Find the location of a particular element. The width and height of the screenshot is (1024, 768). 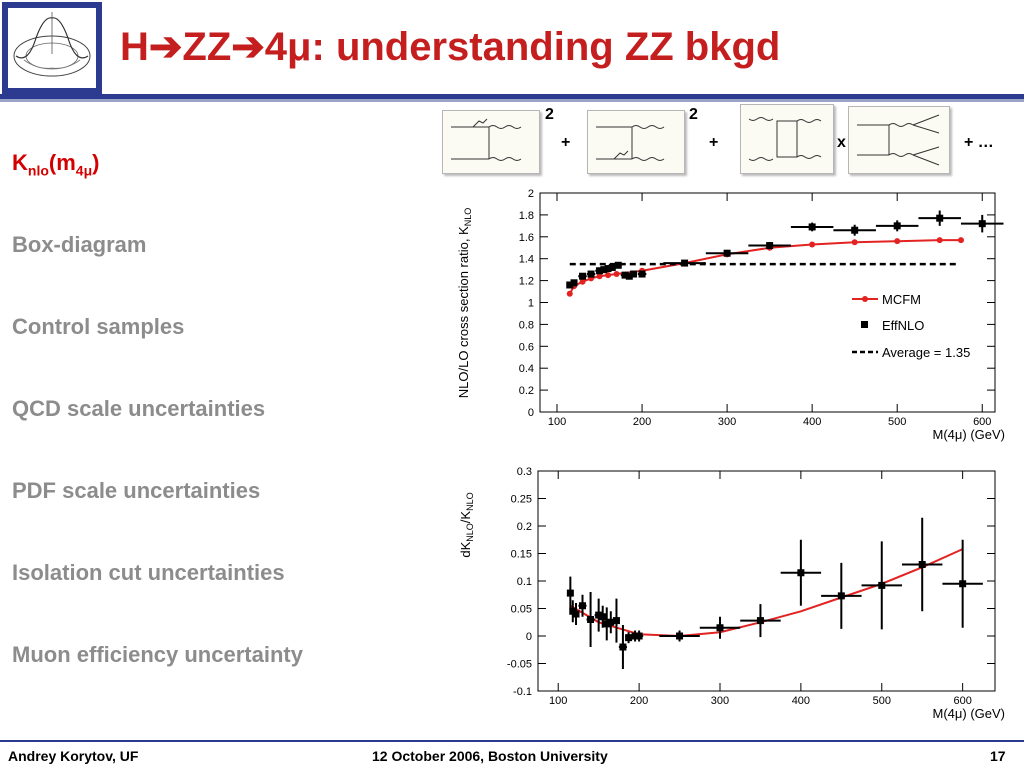

title-band is located at coordinates (564, 48).